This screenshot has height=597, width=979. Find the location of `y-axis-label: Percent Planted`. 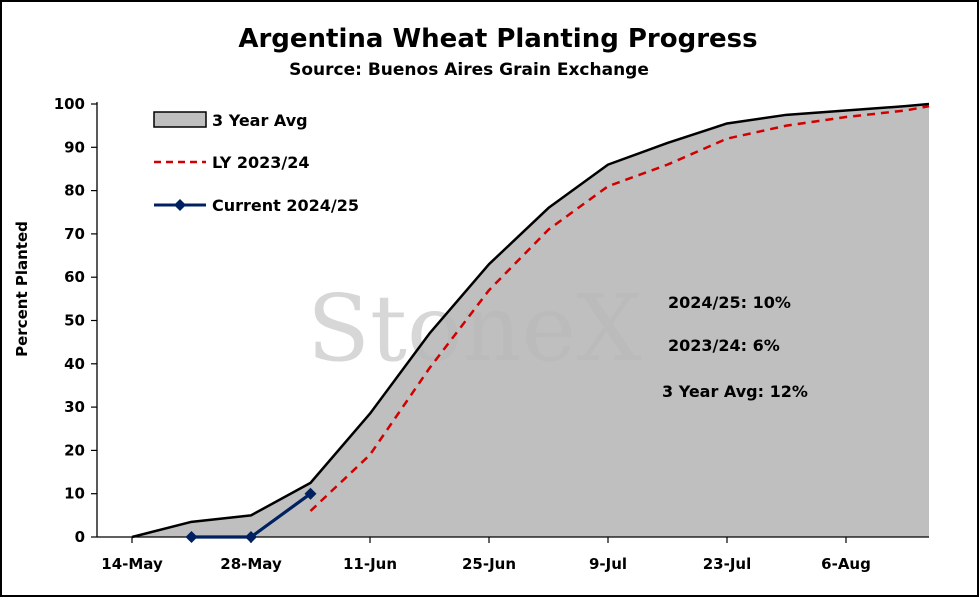

y-axis-label: Percent Planted is located at coordinates (22, 289).